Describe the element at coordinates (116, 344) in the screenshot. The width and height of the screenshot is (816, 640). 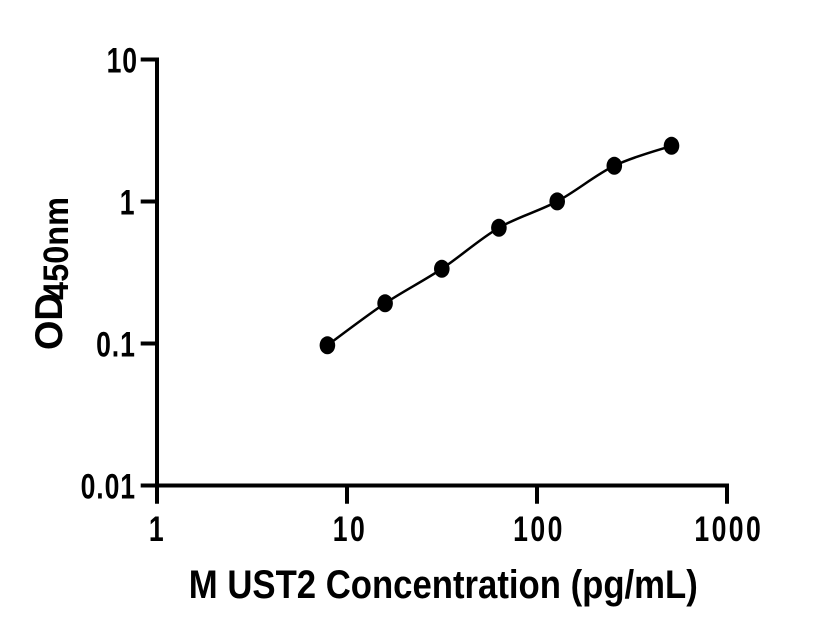
I see `svg-text: 0.1` at that location.